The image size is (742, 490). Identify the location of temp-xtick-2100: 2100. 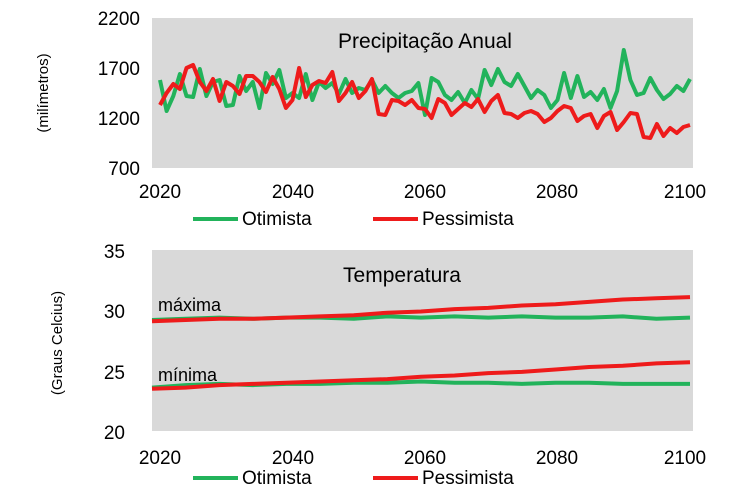
(685, 458).